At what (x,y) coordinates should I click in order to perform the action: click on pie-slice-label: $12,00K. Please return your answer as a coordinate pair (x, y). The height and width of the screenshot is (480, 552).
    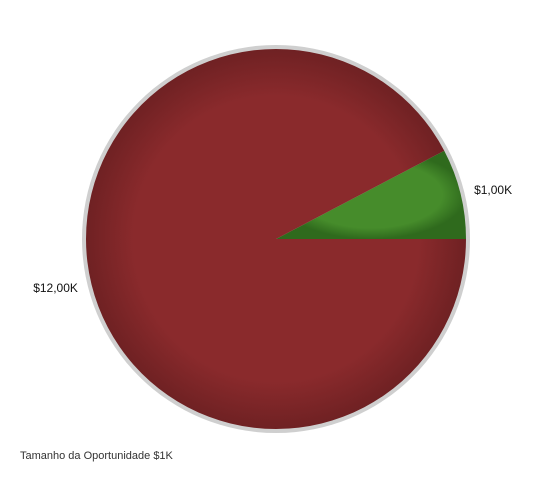
    Looking at the image, I should click on (55, 288).